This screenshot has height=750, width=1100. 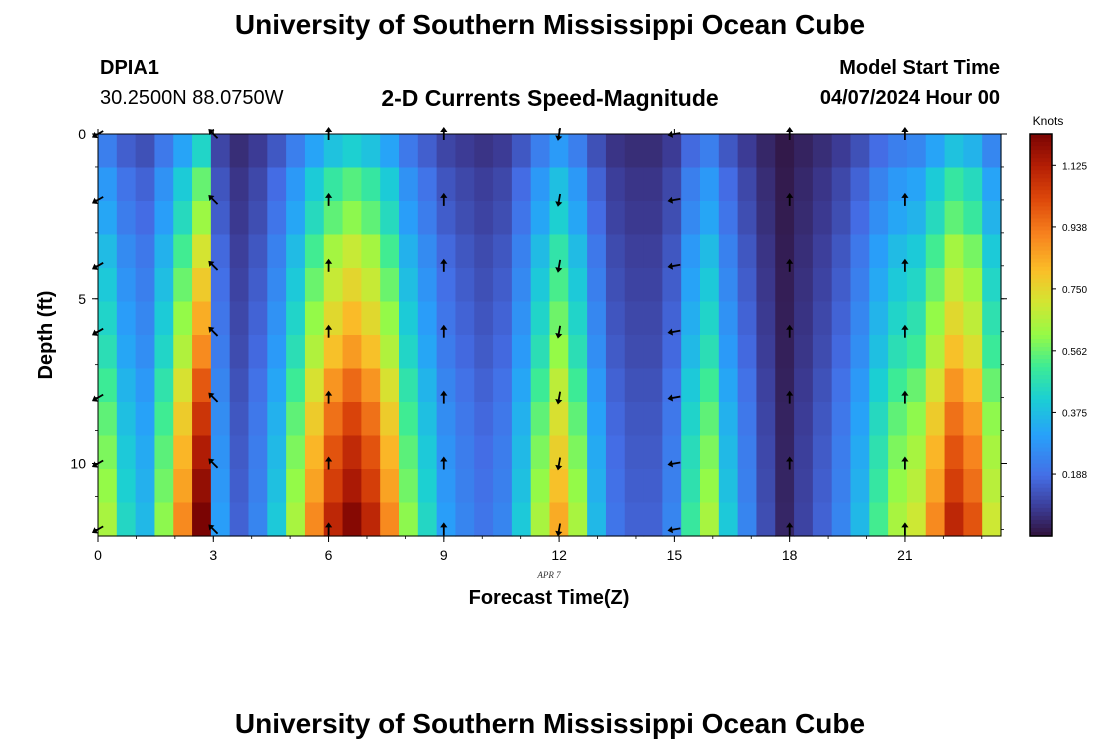 I want to click on colorbar-tick-label: 1.125, so click(x=1074, y=166).